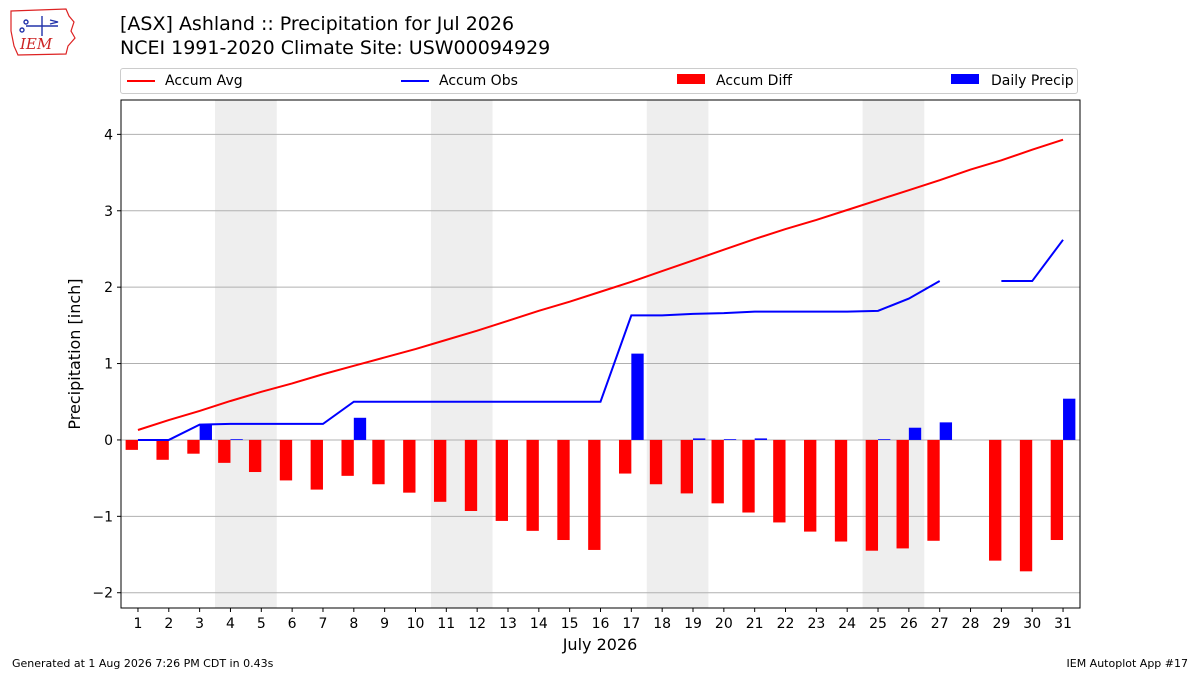  Describe the element at coordinates (230, 624) in the screenshot. I see `x-tick-label: 4` at that location.